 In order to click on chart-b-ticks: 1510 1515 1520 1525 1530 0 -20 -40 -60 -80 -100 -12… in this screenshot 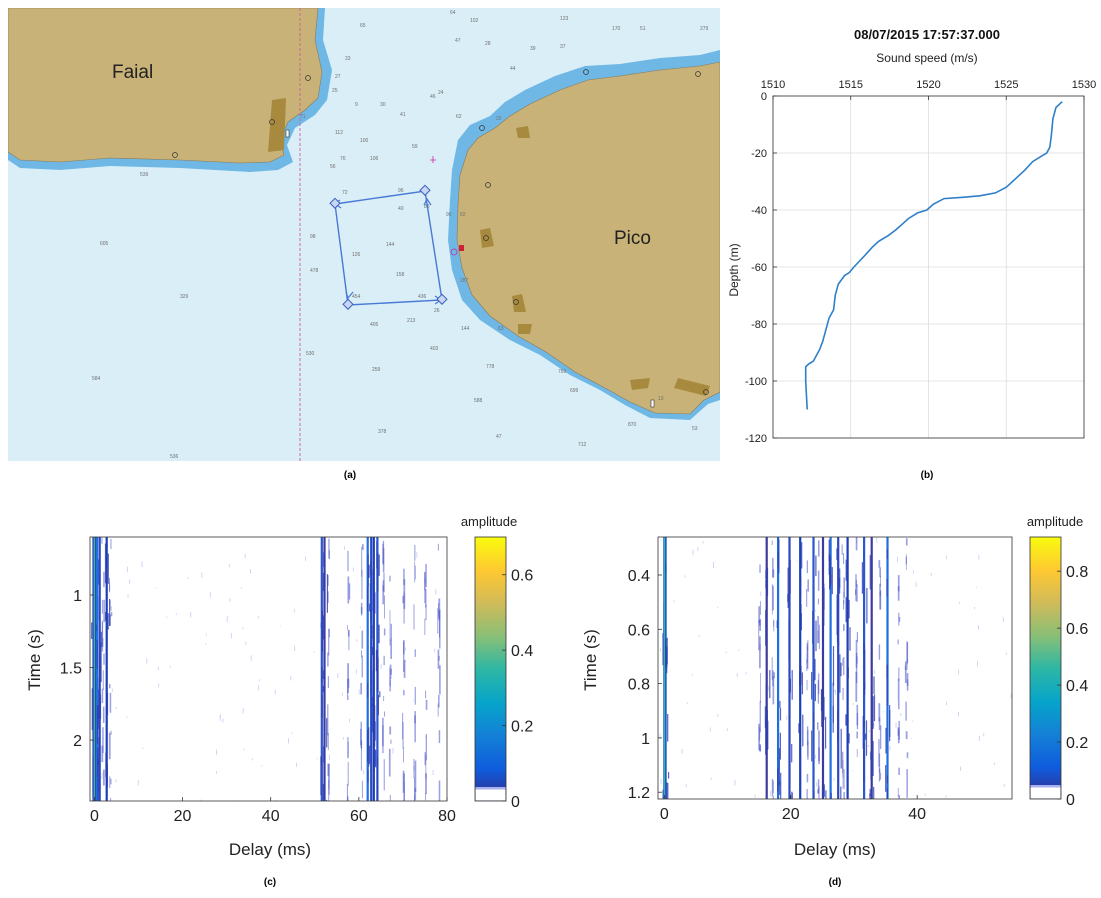, I will do `click(920, 262)`.